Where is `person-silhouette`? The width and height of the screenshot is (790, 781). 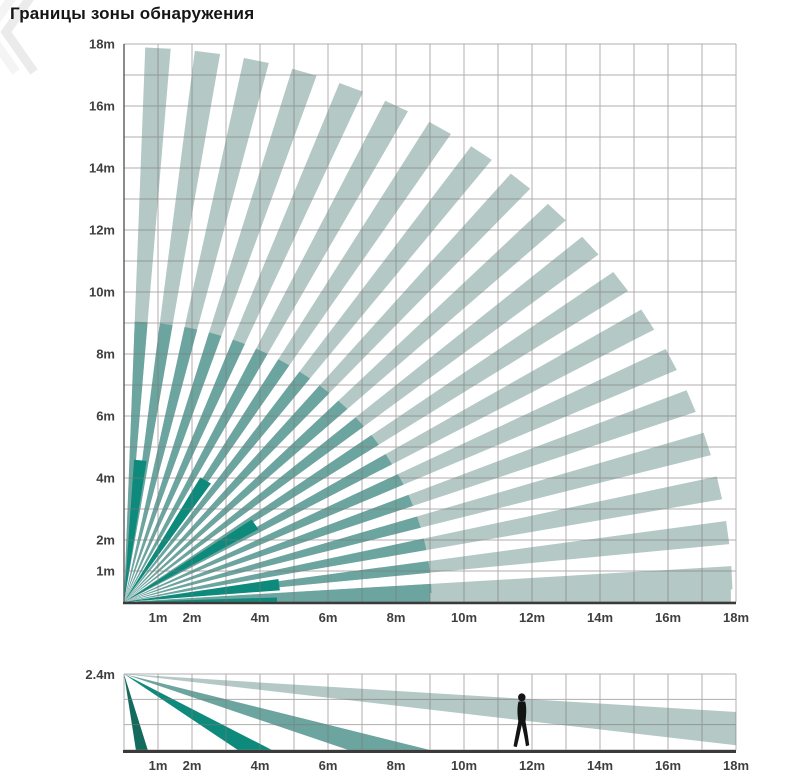
person-silhouette is located at coordinates (521, 720).